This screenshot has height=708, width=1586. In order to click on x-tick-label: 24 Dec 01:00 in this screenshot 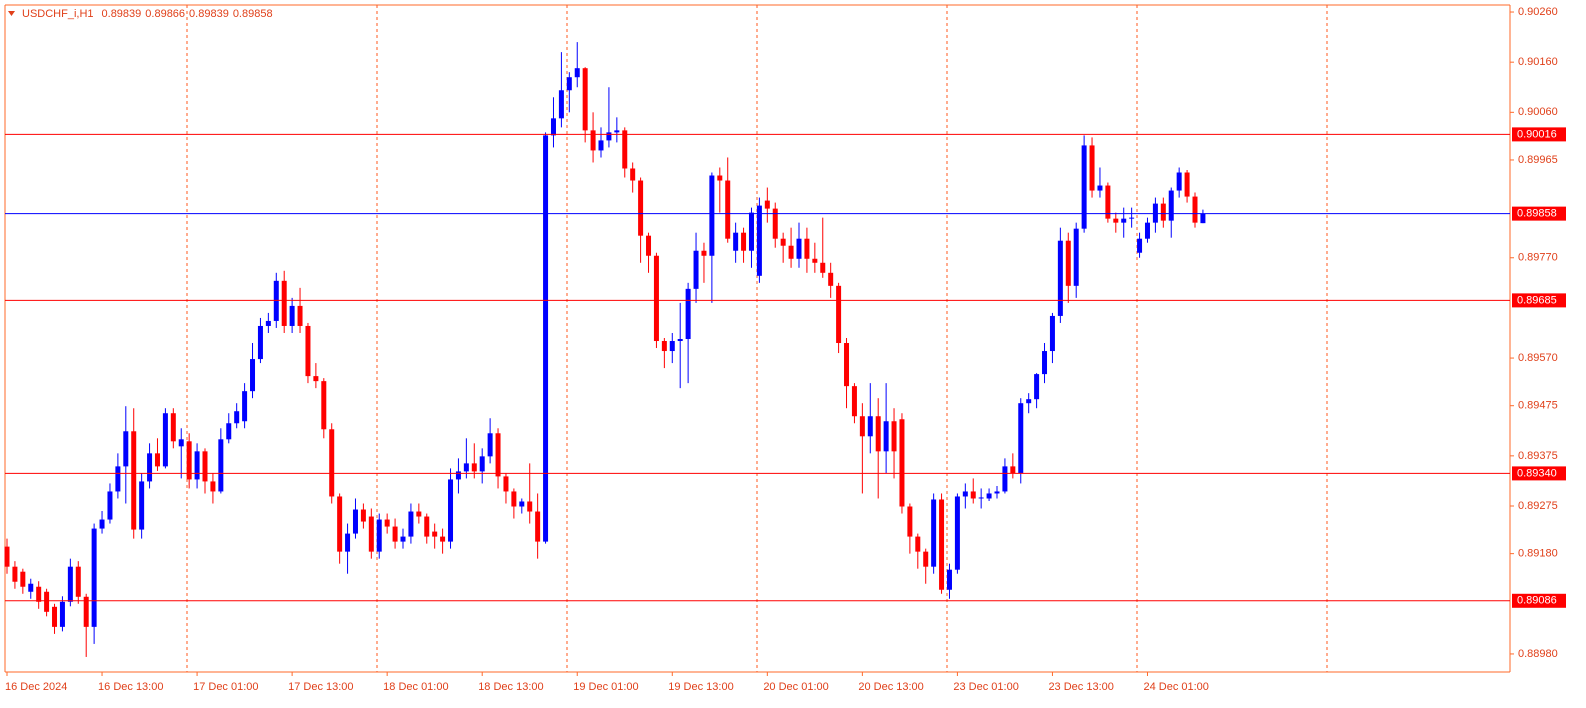, I will do `click(1175, 687)`.